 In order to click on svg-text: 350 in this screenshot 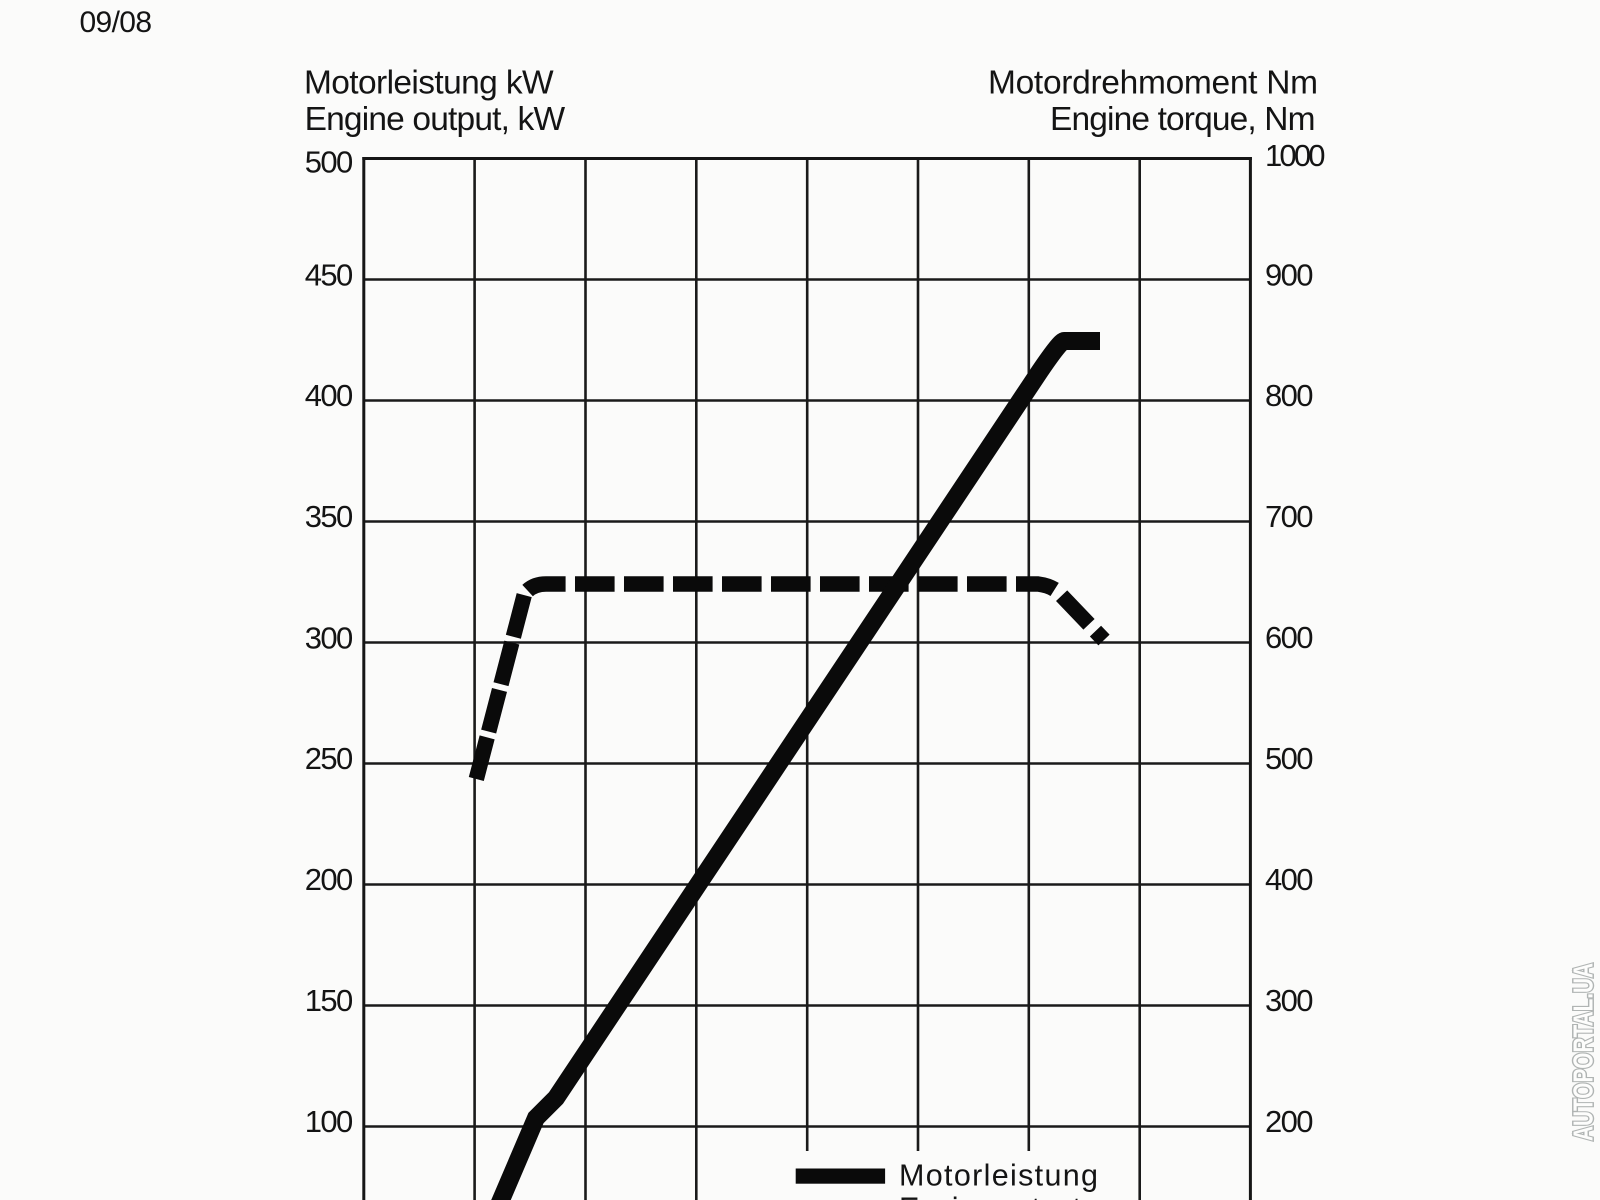, I will do `click(329, 516)`.